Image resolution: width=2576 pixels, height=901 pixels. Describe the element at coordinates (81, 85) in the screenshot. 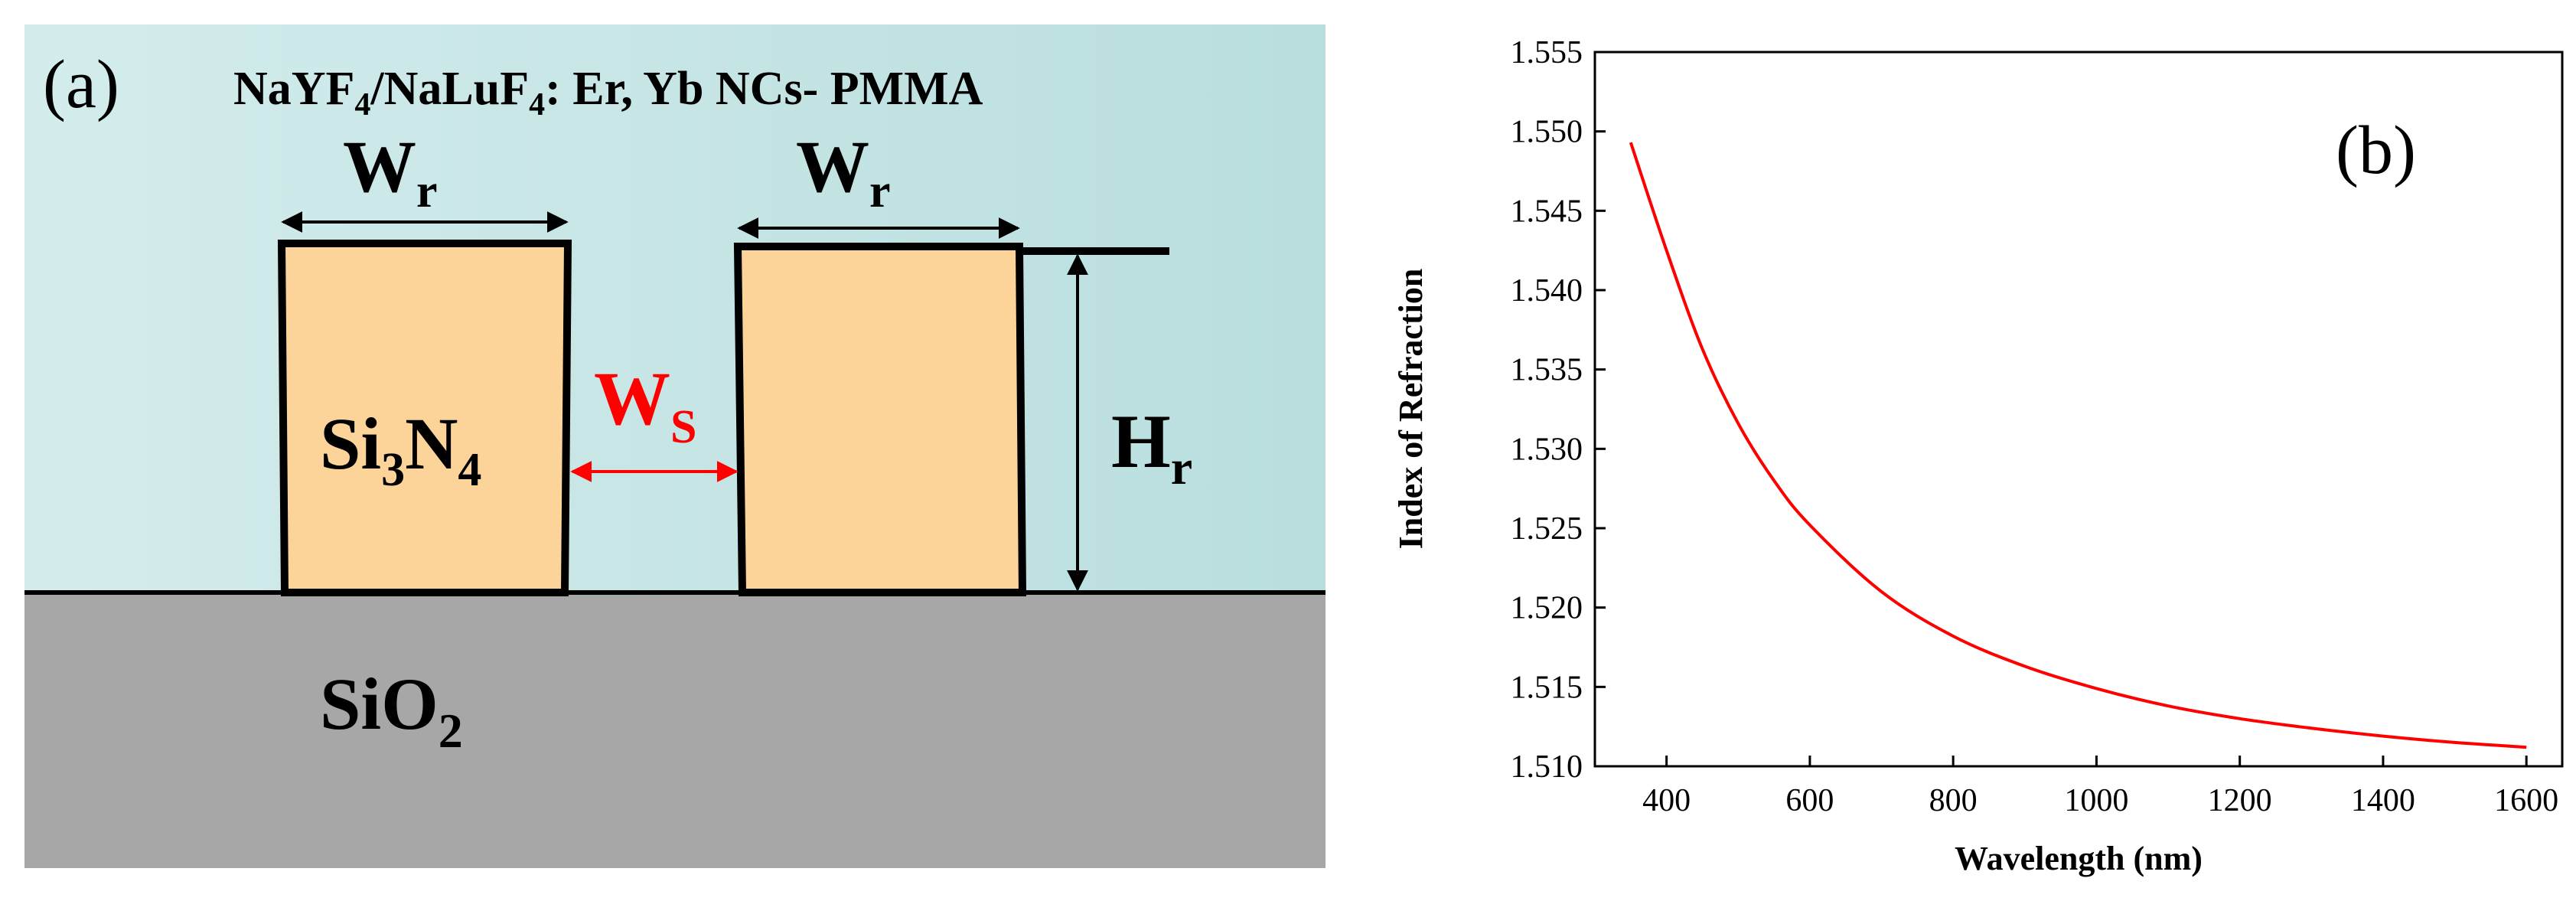

I see `panel-a-label: (a)` at that location.